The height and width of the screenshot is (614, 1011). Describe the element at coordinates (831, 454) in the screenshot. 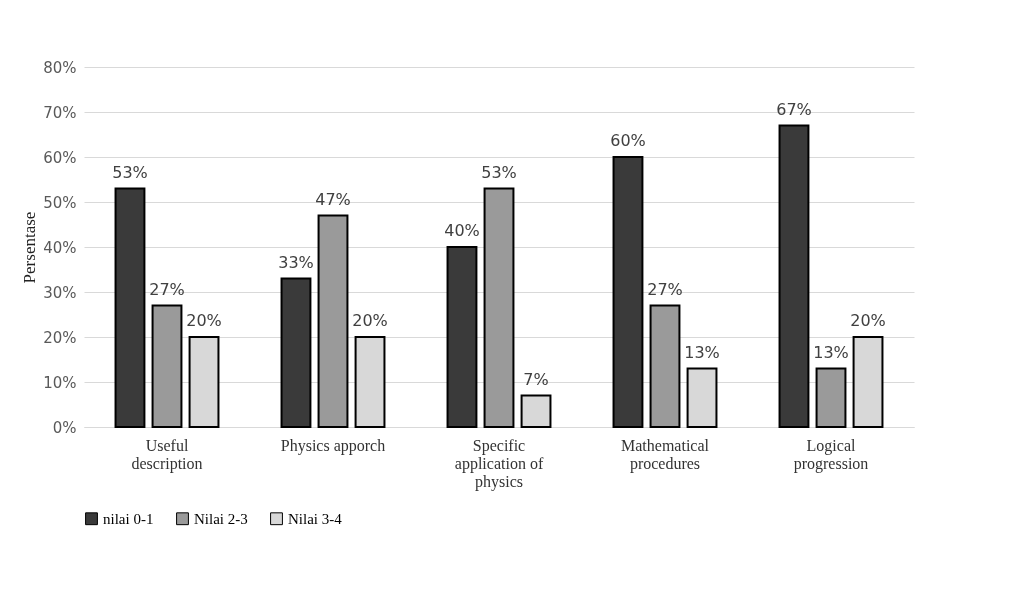

I see `x-tick-label: Logical progression` at that location.